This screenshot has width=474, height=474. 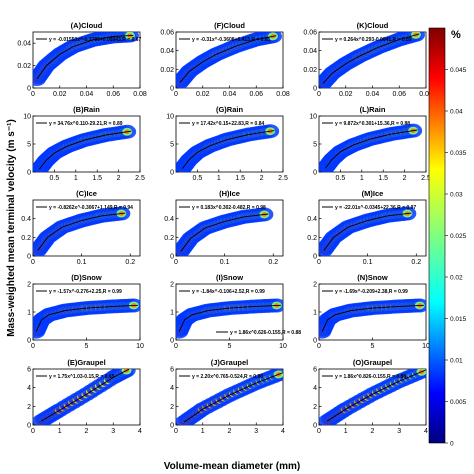 I want to click on equation-label: y = -1.69x^-0.209+2.38,R = 0.99, so click(x=371, y=292).